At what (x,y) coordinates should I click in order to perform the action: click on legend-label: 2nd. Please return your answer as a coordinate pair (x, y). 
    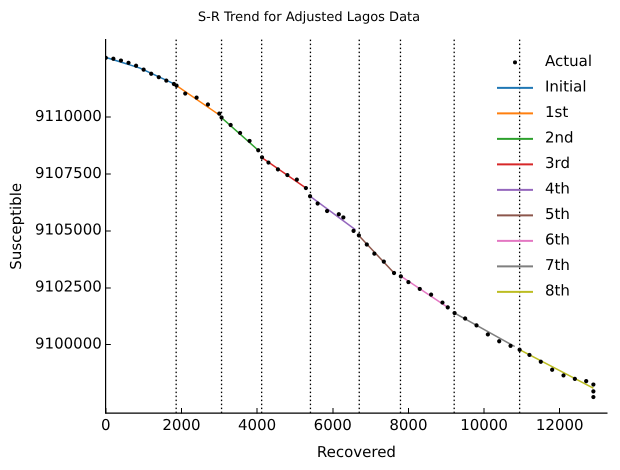
    Looking at the image, I should click on (559, 137).